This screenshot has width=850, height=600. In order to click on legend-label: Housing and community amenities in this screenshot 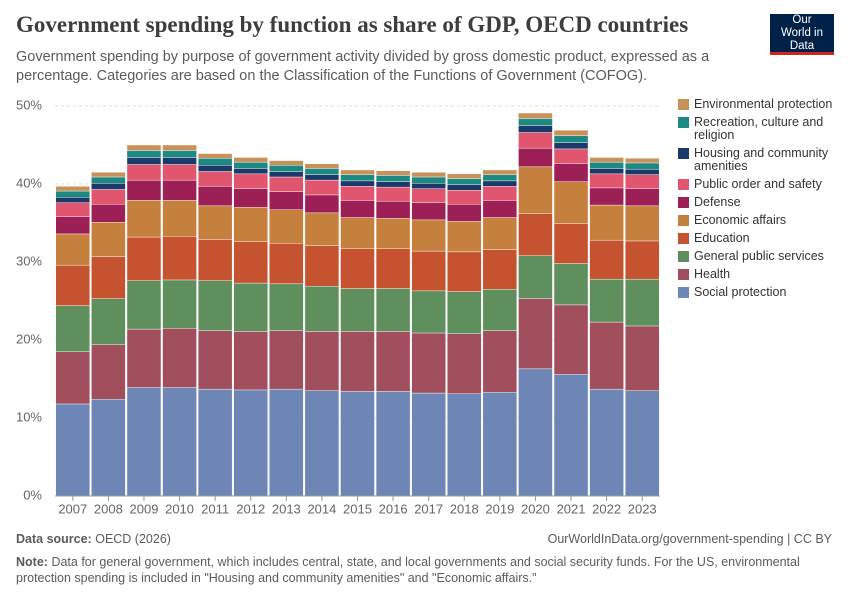, I will do `click(761, 159)`.